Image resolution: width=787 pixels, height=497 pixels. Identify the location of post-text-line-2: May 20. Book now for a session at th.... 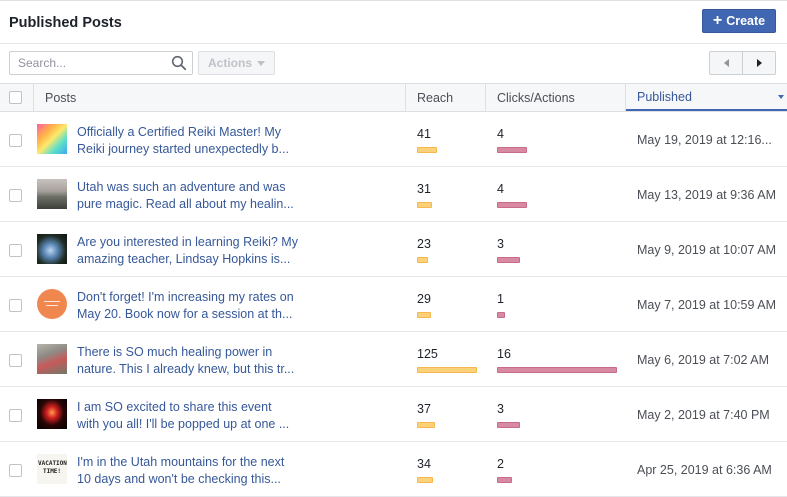
(185, 313).